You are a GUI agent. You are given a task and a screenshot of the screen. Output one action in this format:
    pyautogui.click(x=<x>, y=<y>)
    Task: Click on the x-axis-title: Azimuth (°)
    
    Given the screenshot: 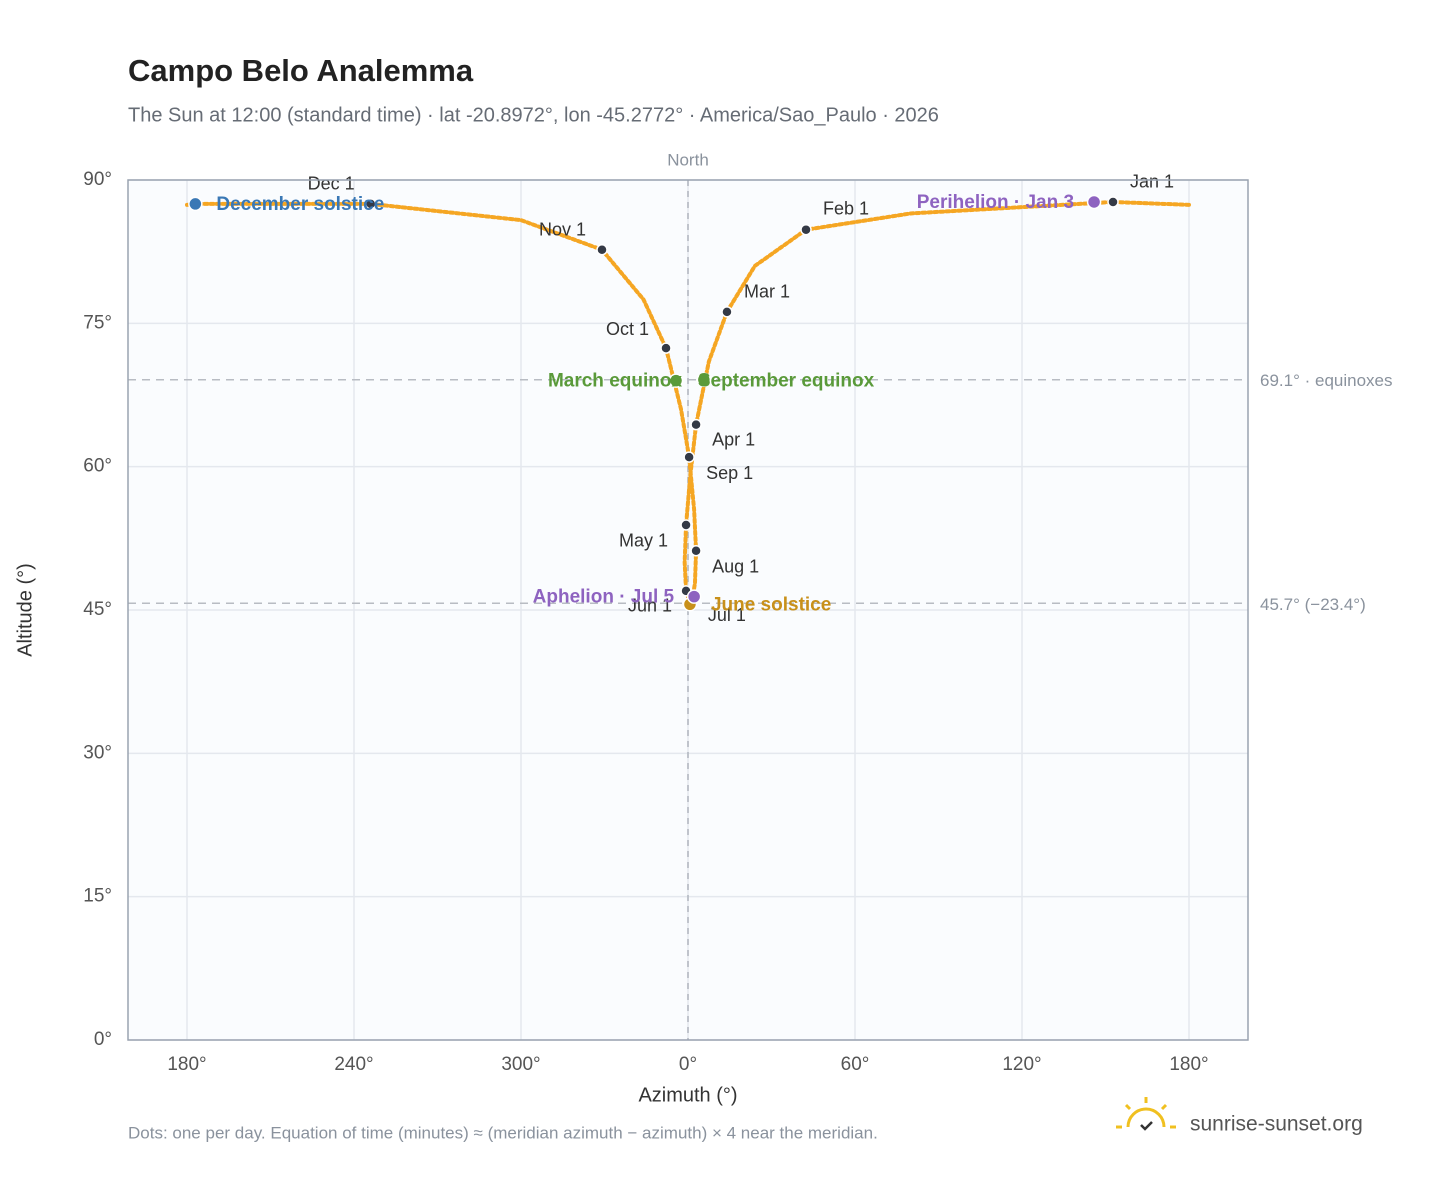 What is the action you would take?
    pyautogui.click(x=687, y=1095)
    